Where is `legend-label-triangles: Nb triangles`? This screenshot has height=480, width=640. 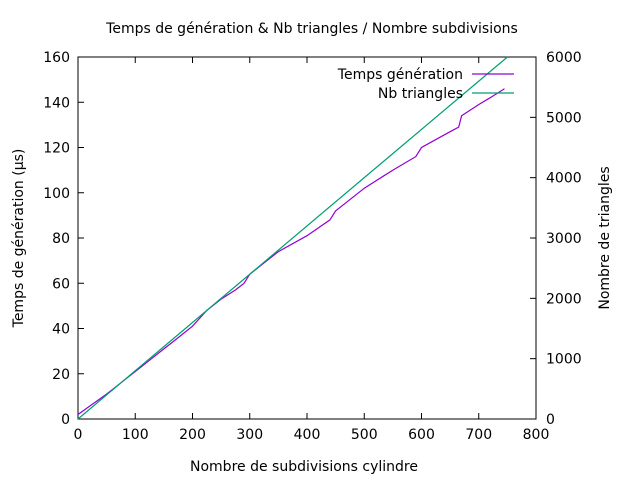 legend-label-triangles: Nb triangles is located at coordinates (420, 94).